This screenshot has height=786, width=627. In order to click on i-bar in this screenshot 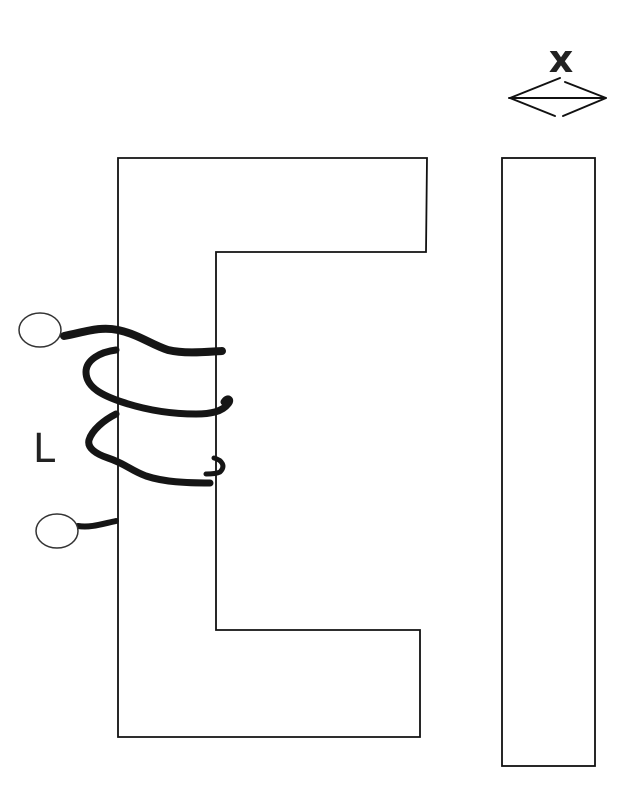, I will do `click(548, 462)`.